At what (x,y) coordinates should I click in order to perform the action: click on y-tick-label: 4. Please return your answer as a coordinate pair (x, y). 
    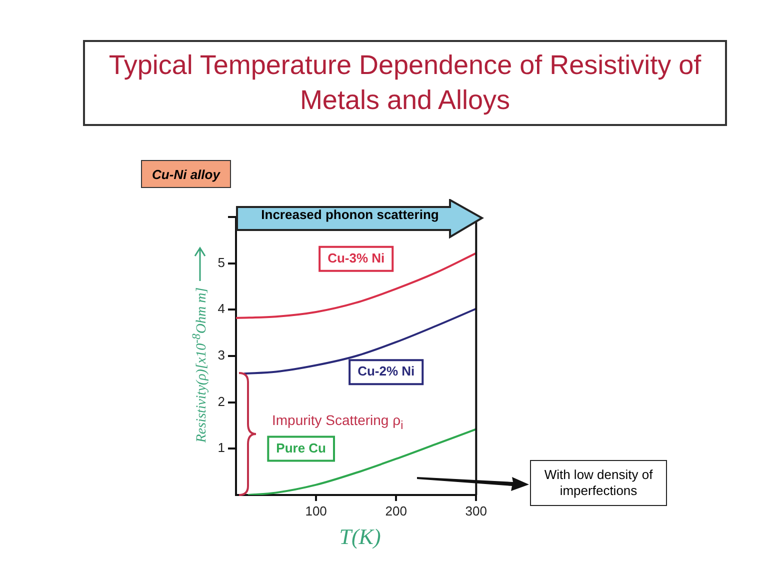
    Looking at the image, I should click on (221, 308).